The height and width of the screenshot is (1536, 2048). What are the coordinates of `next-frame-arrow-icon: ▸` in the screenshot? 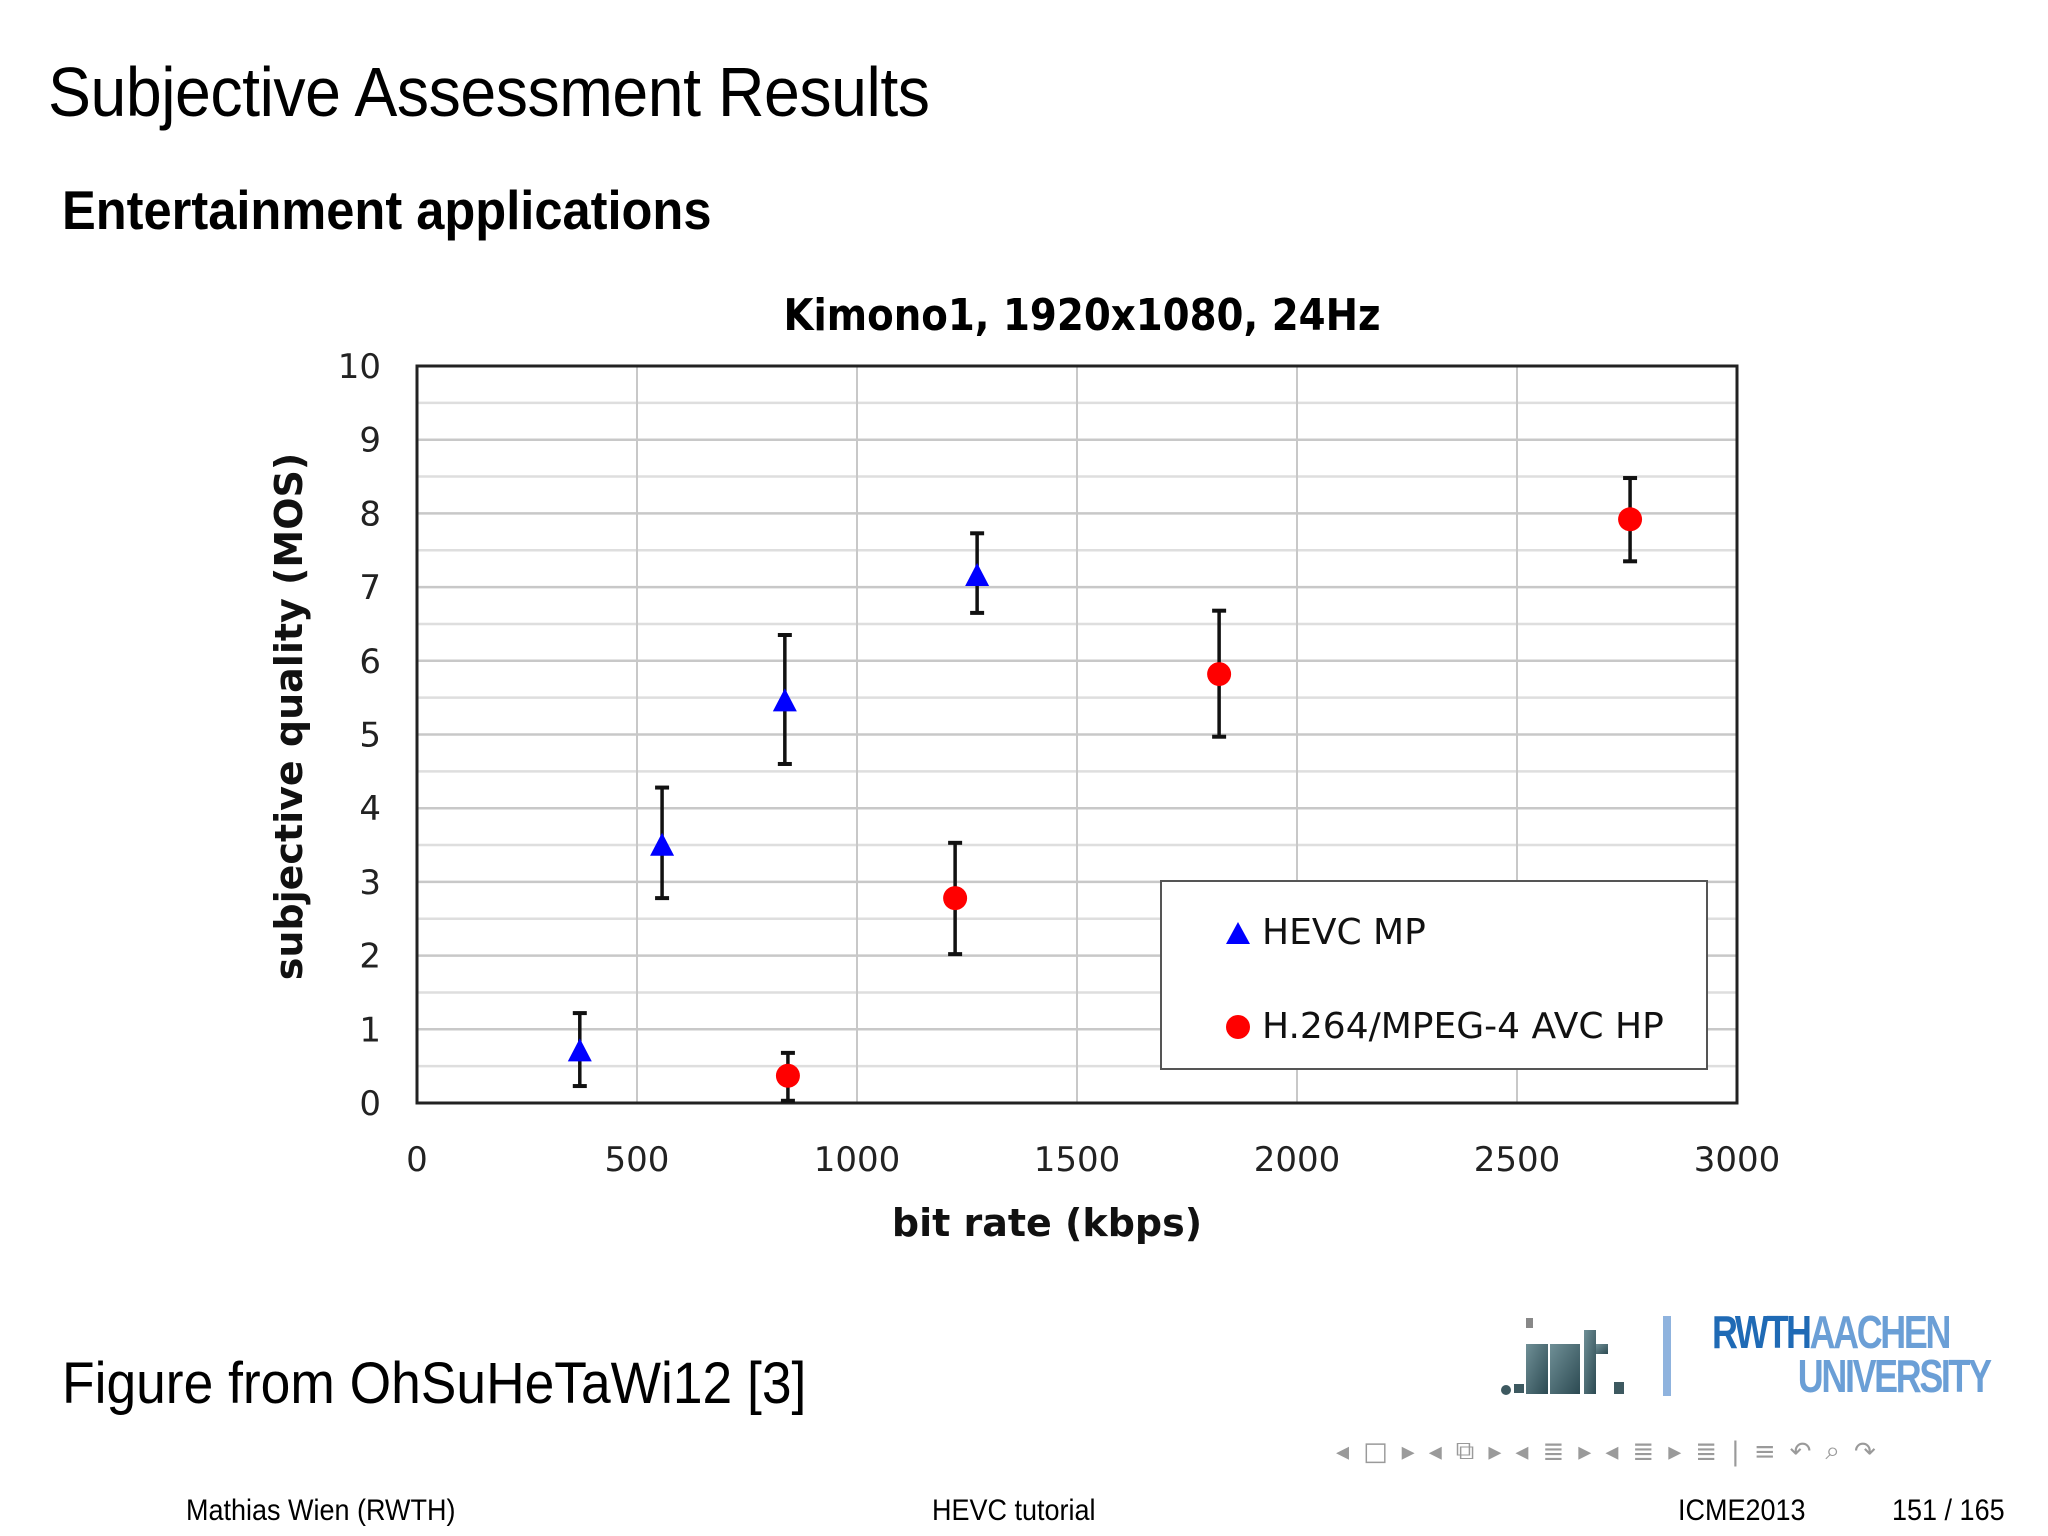 It's located at (1408, 1451).